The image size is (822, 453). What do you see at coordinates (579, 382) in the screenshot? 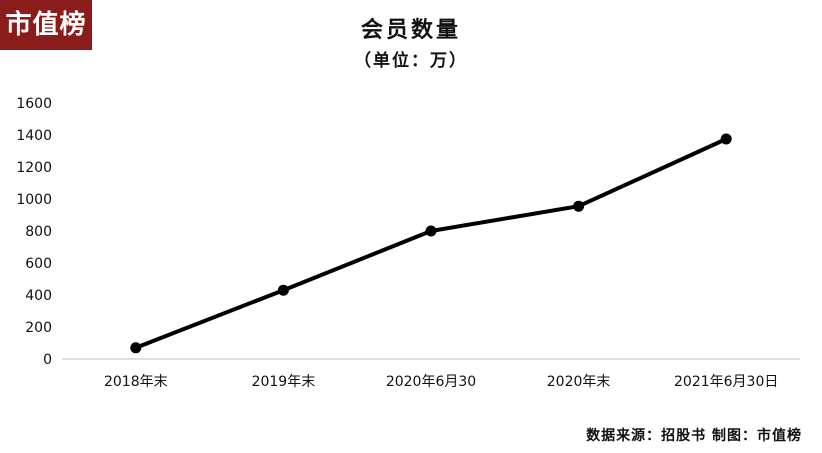
I see `x-tick-label: 2020年末` at bounding box center [579, 382].